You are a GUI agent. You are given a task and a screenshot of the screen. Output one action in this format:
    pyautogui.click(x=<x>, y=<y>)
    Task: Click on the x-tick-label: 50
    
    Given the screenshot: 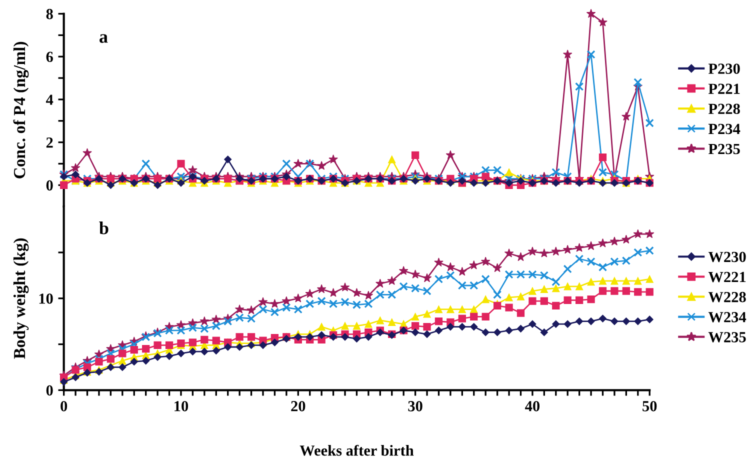 What is the action you would take?
    pyautogui.click(x=649, y=406)
    